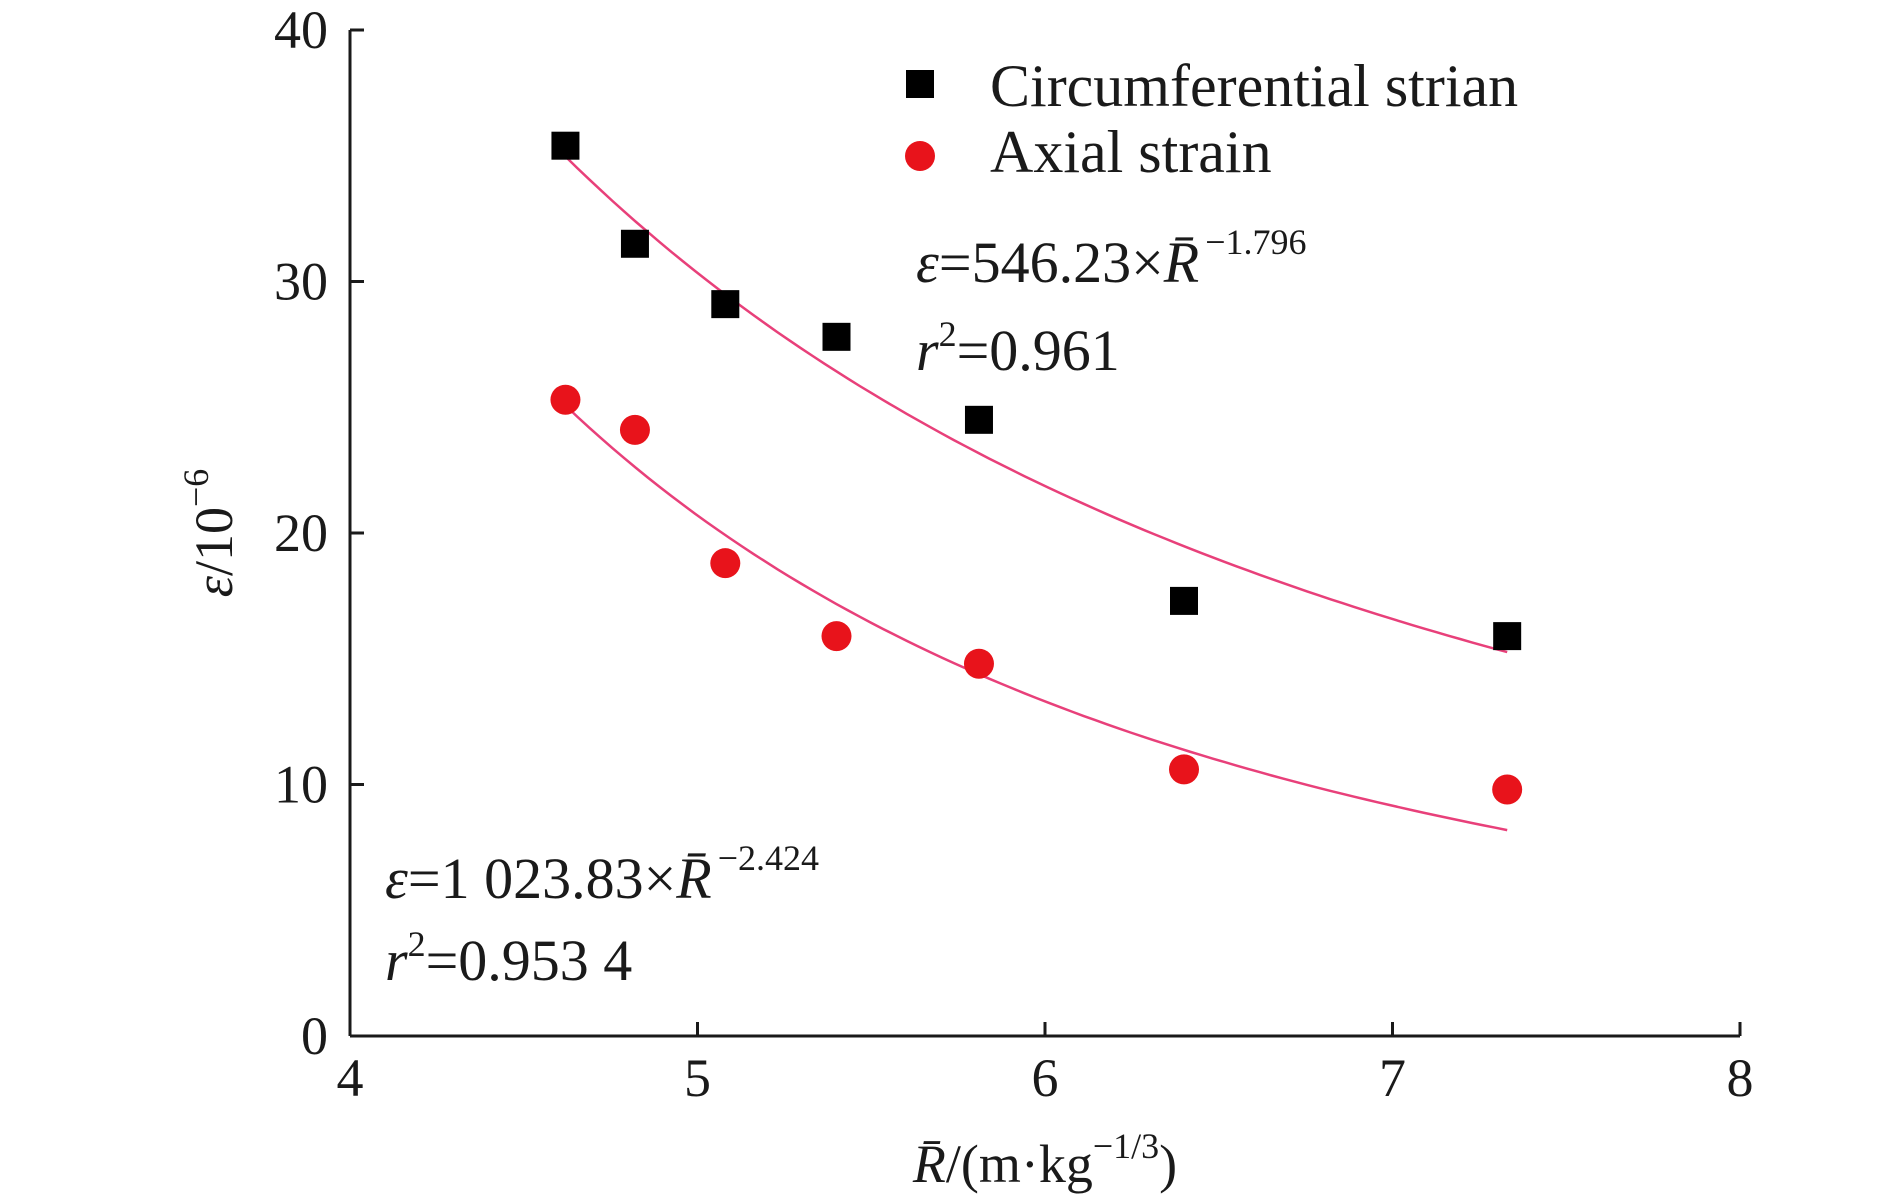  Describe the element at coordinates (1392, 1078) in the screenshot. I see `x-tick-label: 7` at that location.